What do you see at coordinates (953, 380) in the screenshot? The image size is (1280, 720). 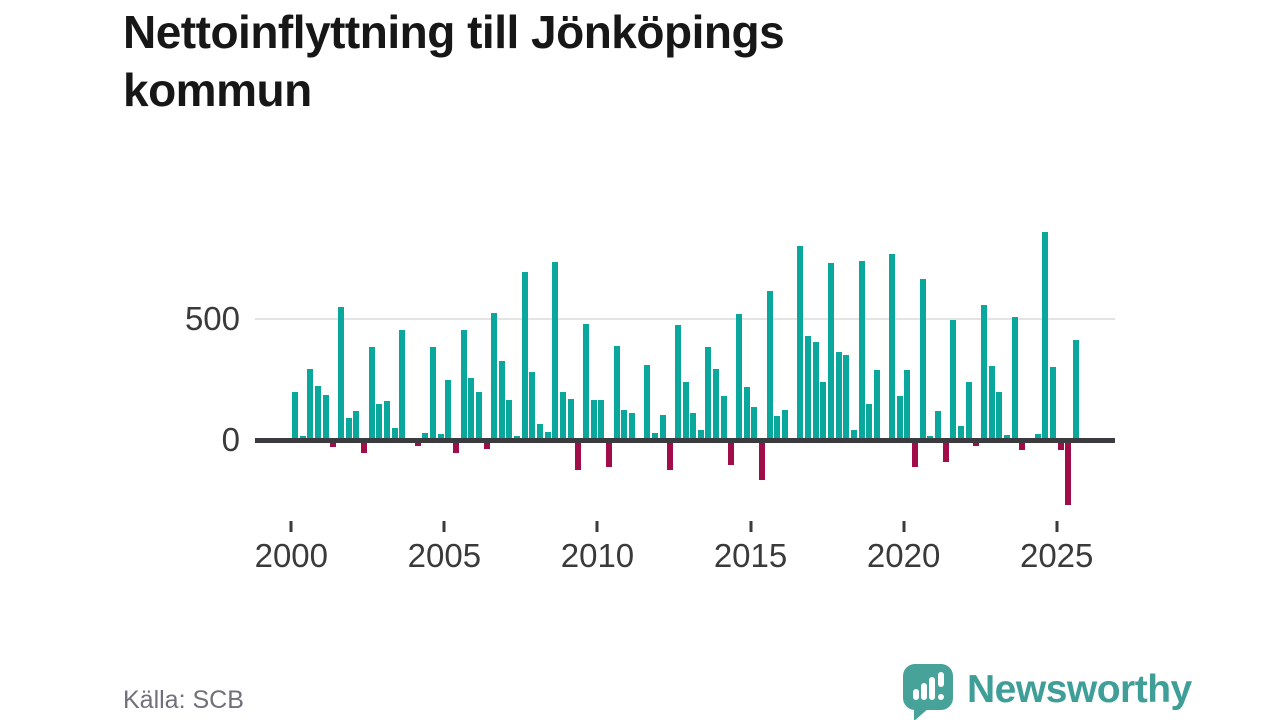 I see `bar-2021-q3` at bounding box center [953, 380].